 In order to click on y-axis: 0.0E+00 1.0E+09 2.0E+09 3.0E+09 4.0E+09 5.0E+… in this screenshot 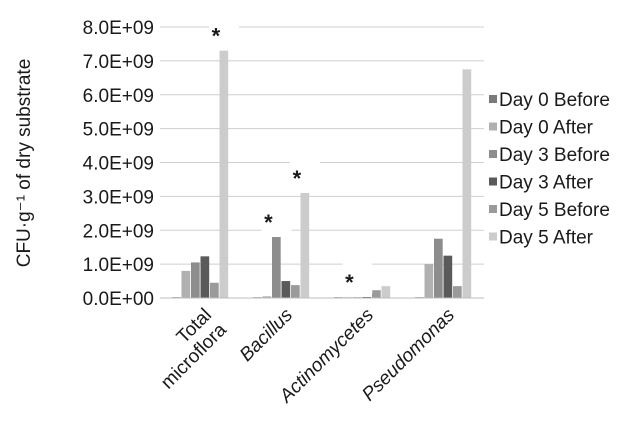, I will do `click(118, 164)`.